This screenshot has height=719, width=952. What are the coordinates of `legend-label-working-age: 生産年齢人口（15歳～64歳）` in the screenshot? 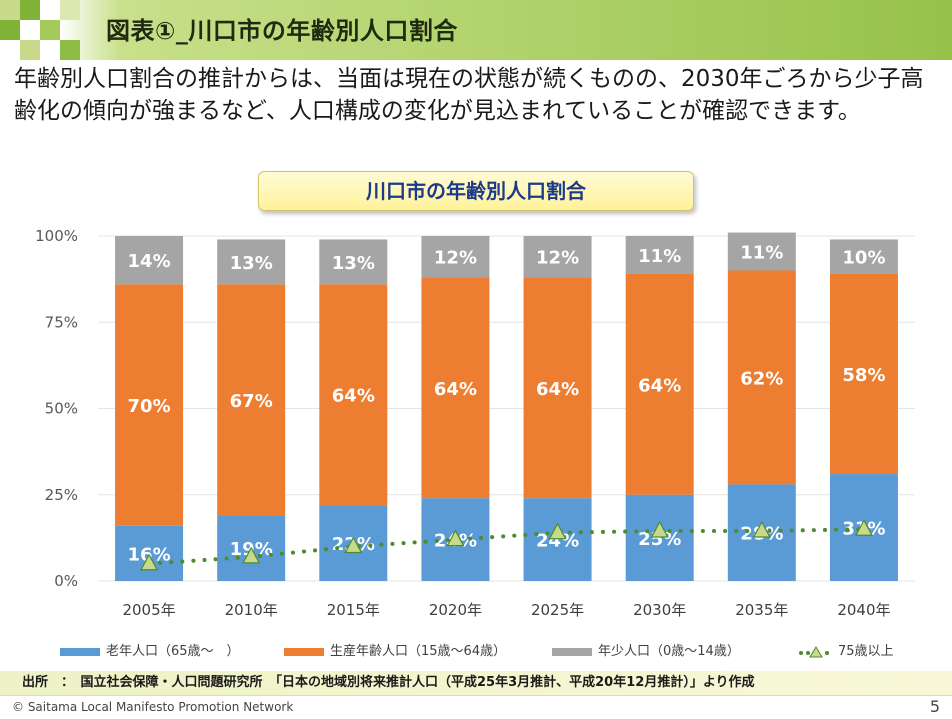 It's located at (418, 651).